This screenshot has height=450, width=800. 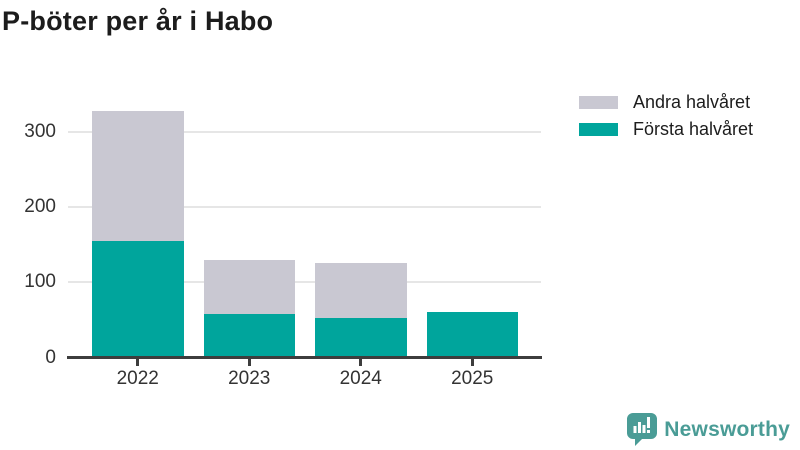 I want to click on x-axis-line, so click(x=304, y=357).